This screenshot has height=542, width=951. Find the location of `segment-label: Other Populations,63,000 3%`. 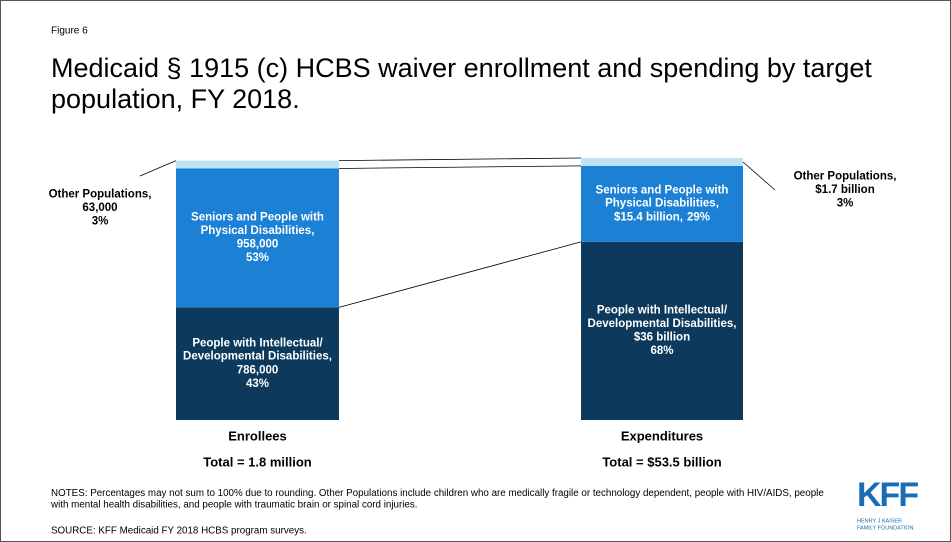

segment-label: Other Populations,63,000 3% is located at coordinates (100, 208).